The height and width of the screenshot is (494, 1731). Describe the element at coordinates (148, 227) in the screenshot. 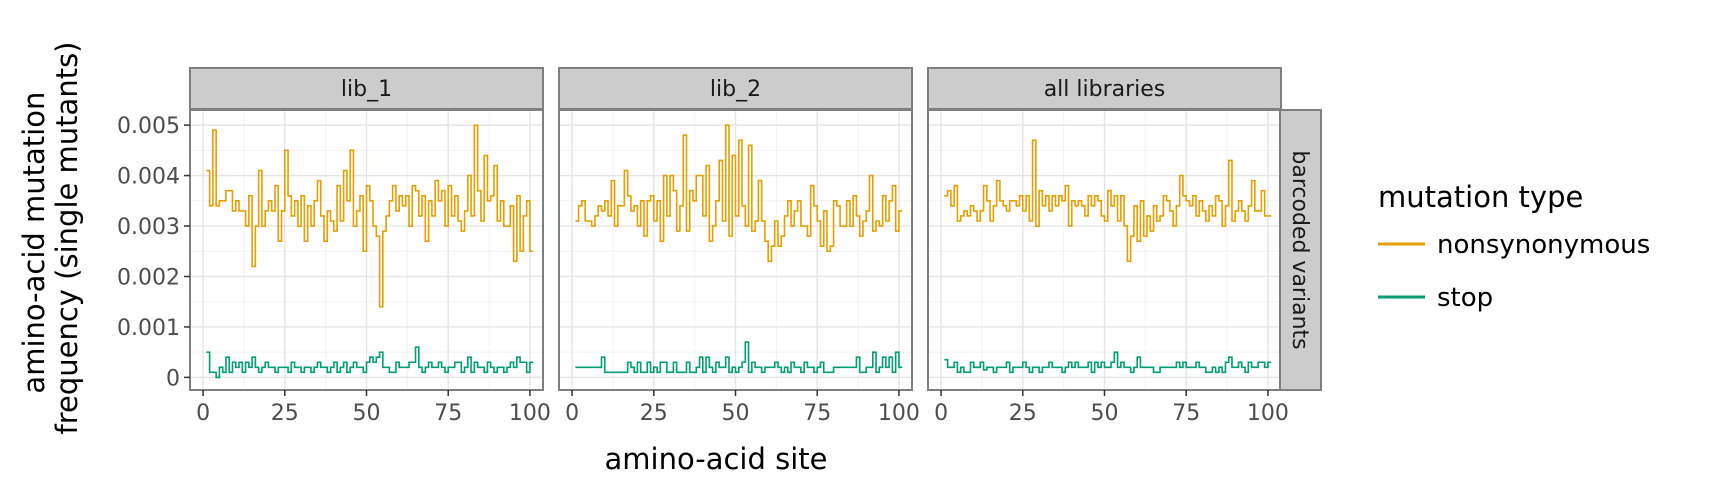

I see `y-tick-label: 0.003` at that location.